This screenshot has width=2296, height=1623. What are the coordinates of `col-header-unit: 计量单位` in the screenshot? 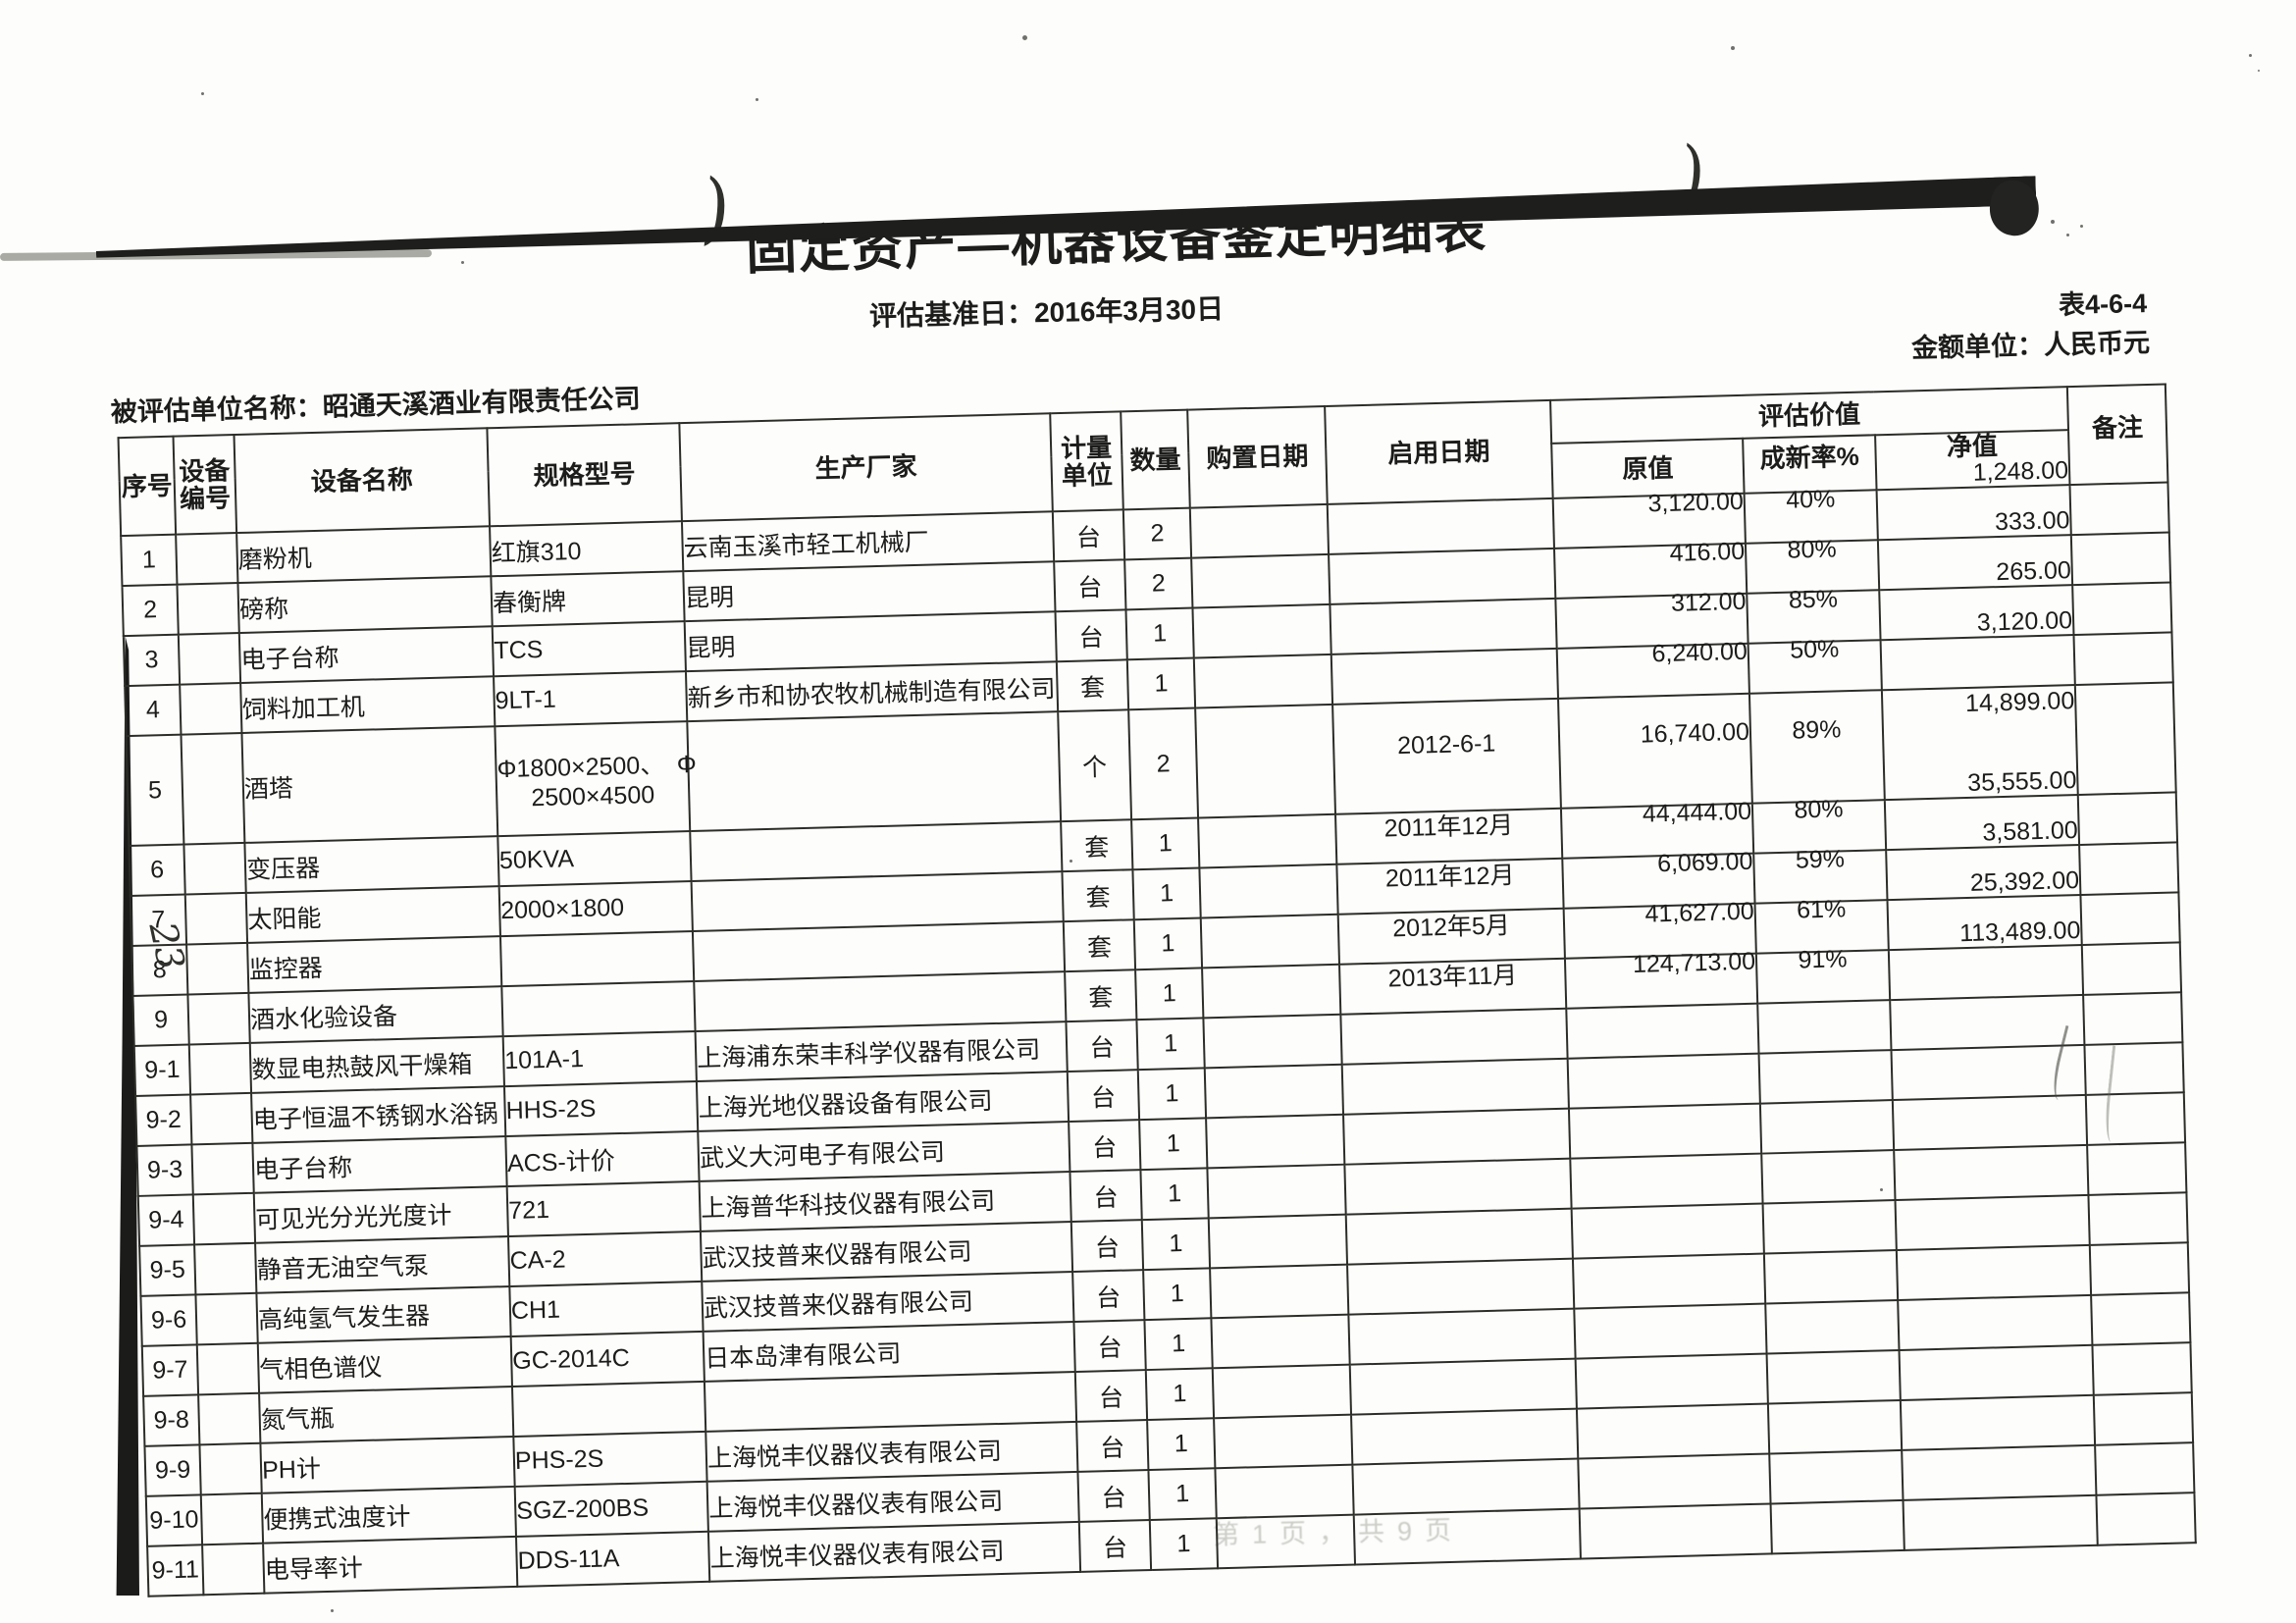 It's located at (1086, 461).